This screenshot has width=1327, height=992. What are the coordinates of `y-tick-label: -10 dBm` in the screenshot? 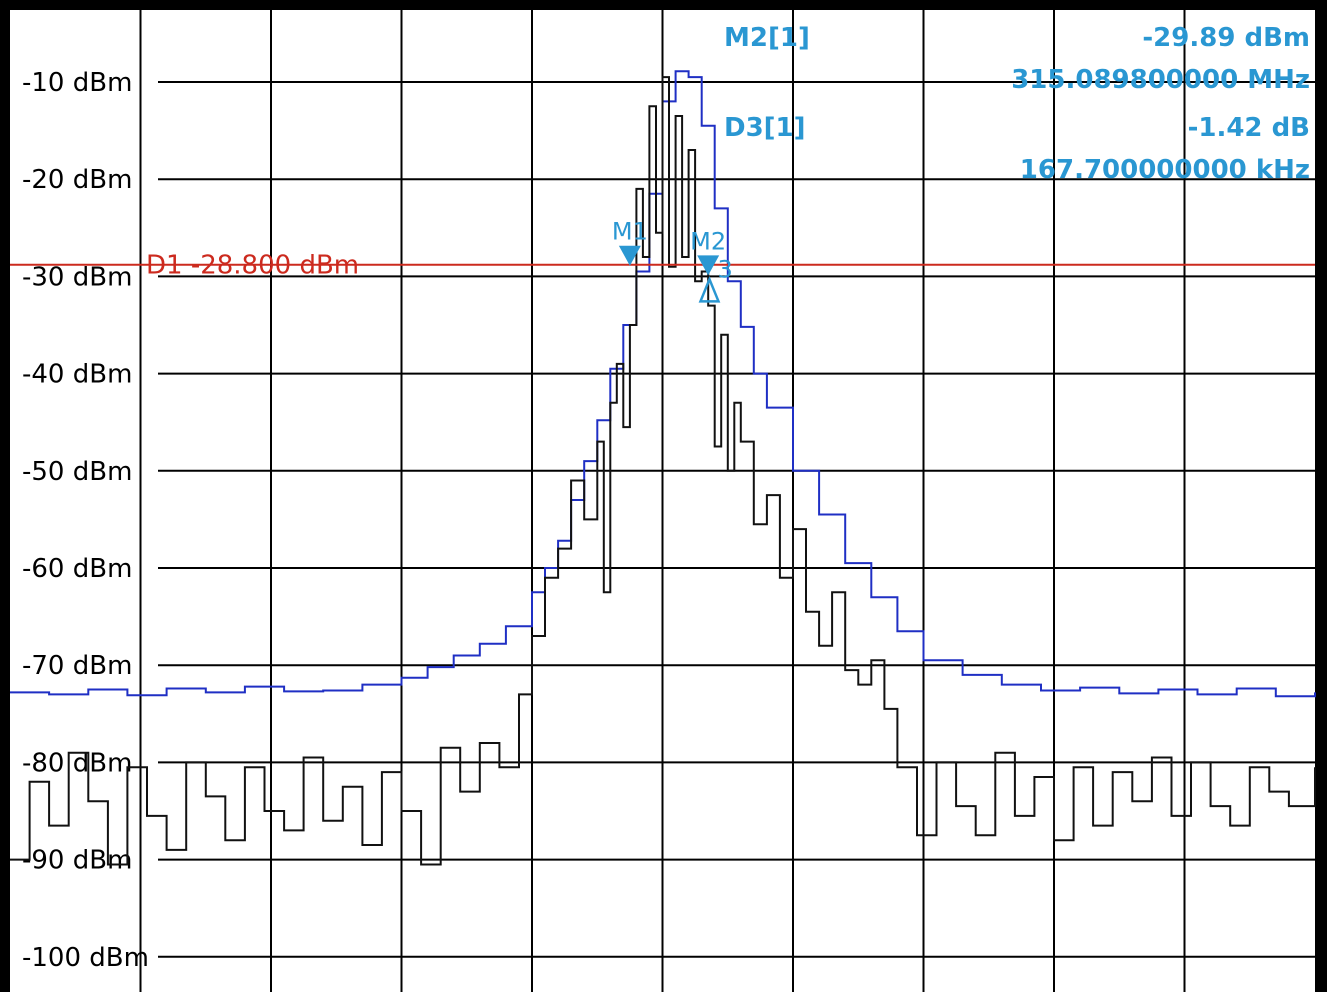 It's located at (77, 83).